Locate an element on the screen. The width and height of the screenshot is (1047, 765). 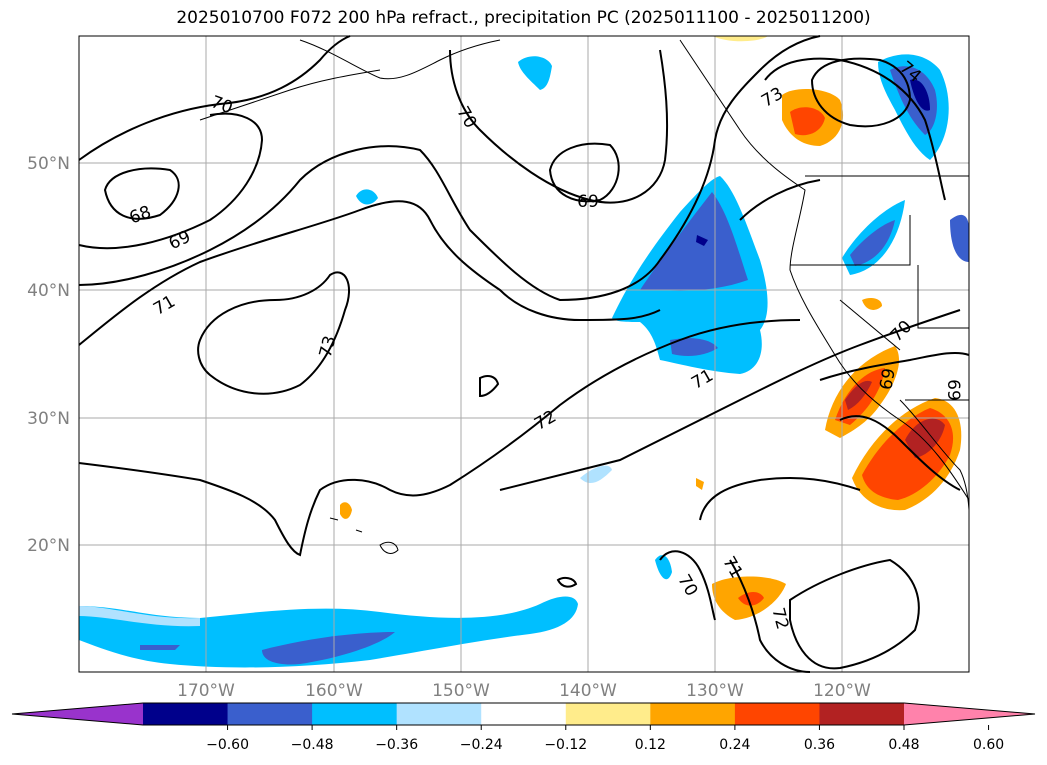
contour-69-north is located at coordinates (584, 172).